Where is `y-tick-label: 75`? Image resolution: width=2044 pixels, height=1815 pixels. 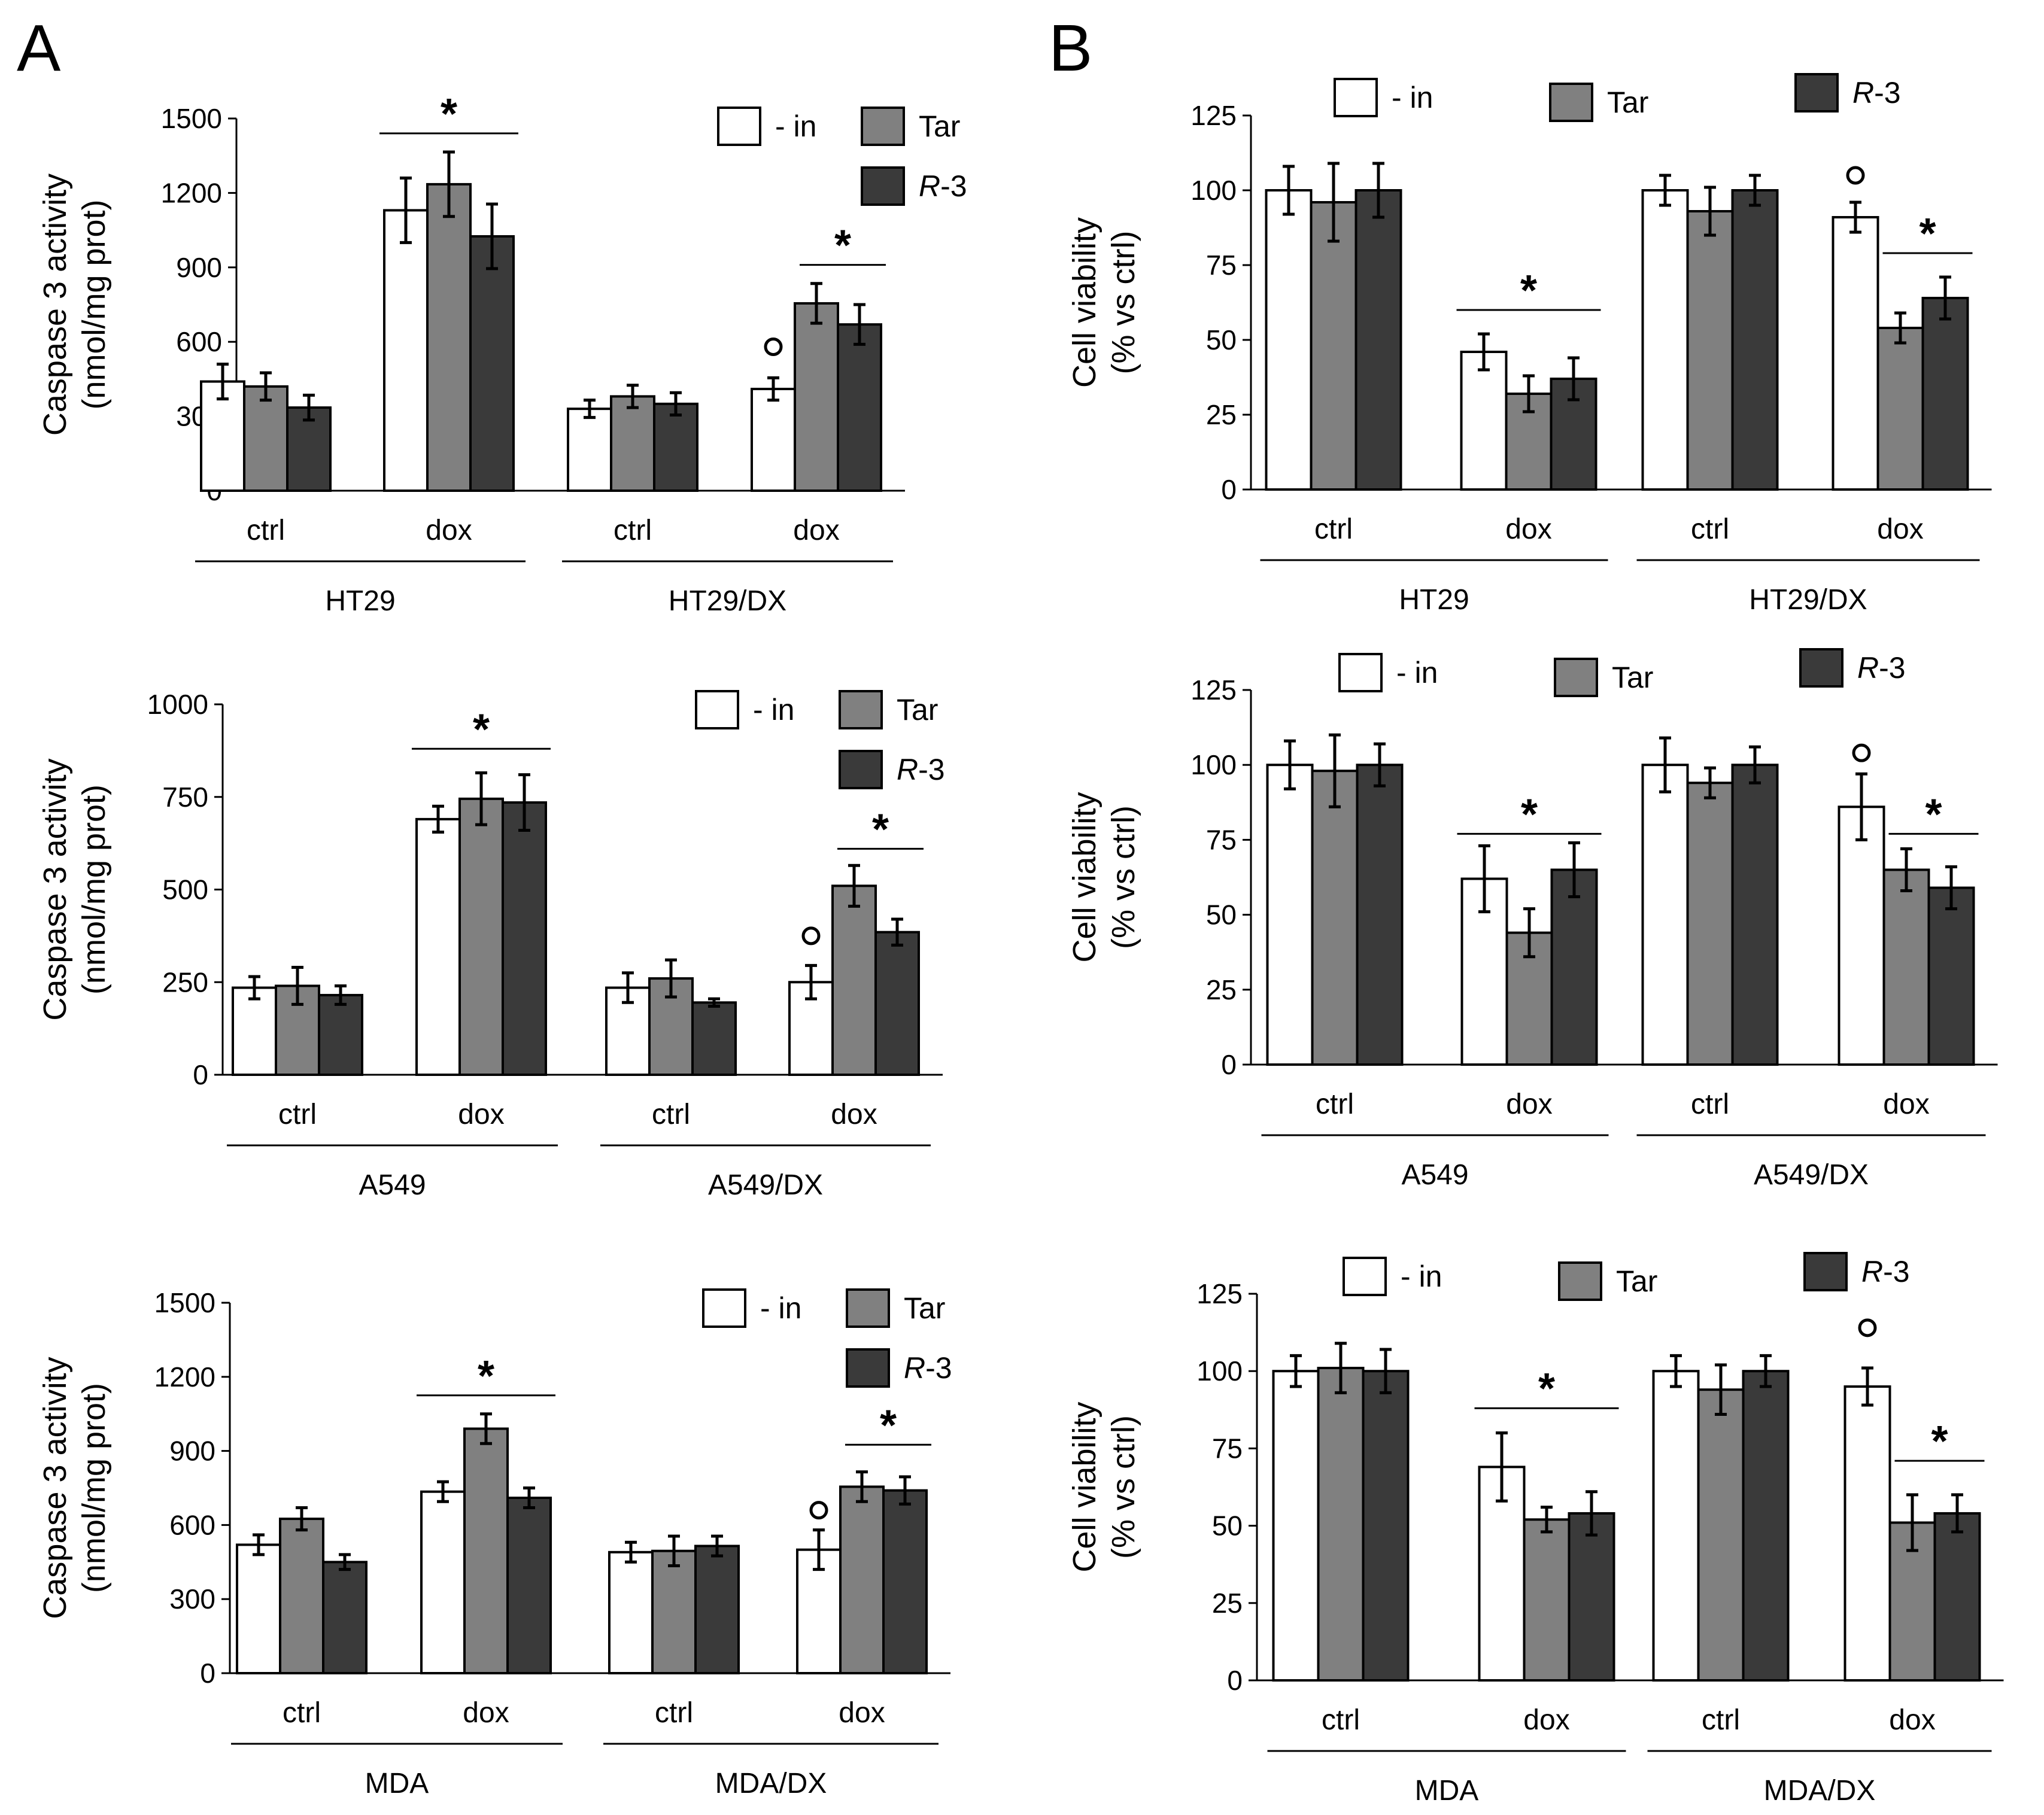
y-tick-label: 75 is located at coordinates (1227, 1448).